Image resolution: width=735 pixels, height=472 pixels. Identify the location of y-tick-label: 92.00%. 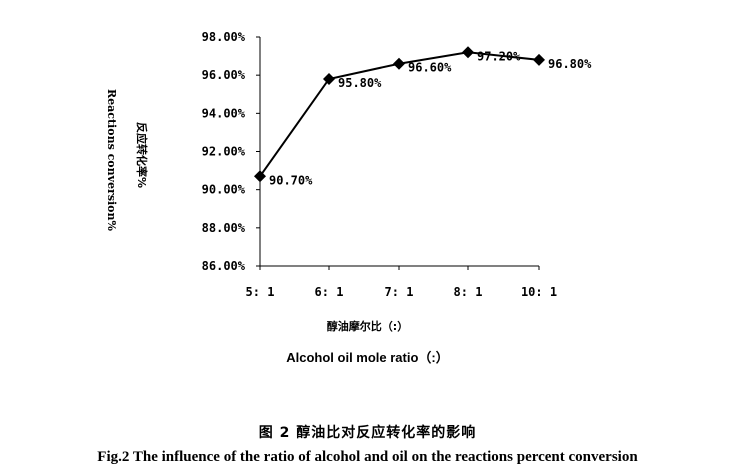
(224, 152).